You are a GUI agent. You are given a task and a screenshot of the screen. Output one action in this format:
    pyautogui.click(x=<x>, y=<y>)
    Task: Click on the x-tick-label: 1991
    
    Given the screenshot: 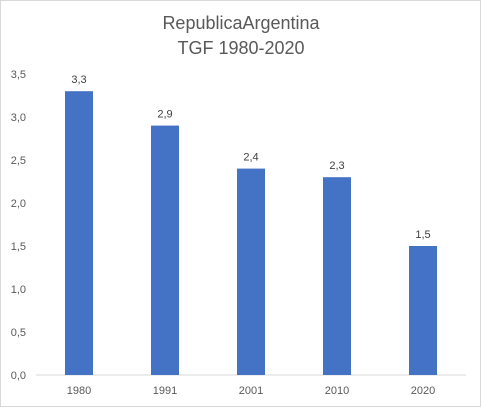 What is the action you would take?
    pyautogui.click(x=165, y=391)
    